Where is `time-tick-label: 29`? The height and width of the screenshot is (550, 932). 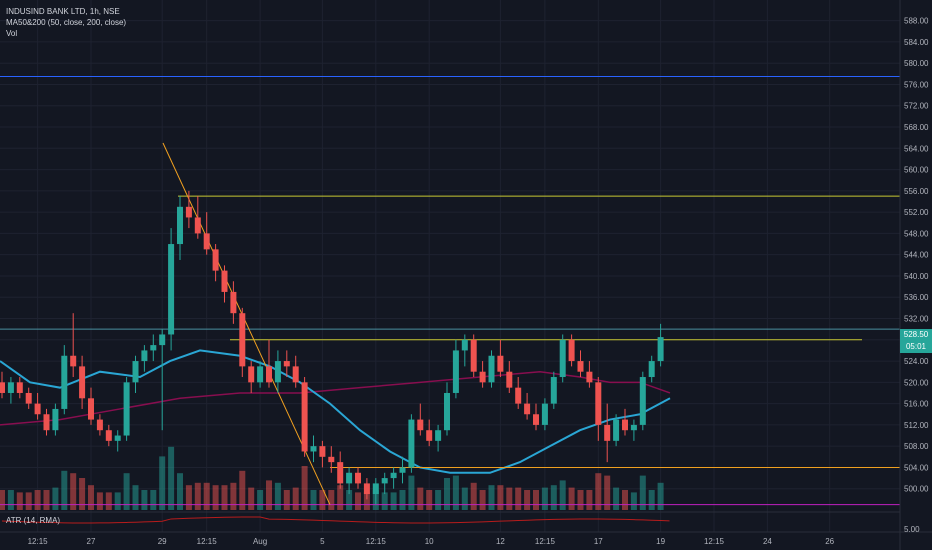 time-tick-label: 29 is located at coordinates (162, 541).